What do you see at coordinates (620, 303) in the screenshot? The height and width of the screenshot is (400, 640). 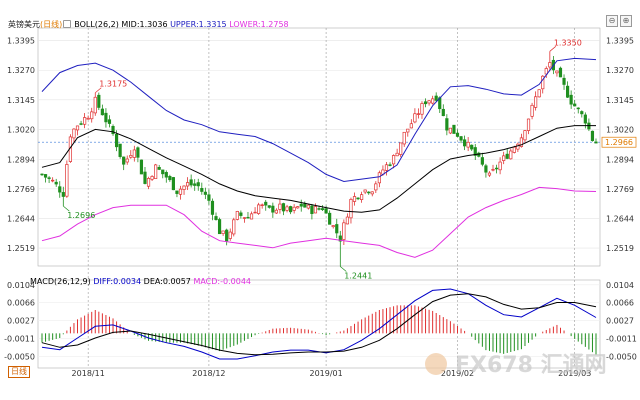 I see `macd-tick-label: 0.0066` at bounding box center [620, 303].